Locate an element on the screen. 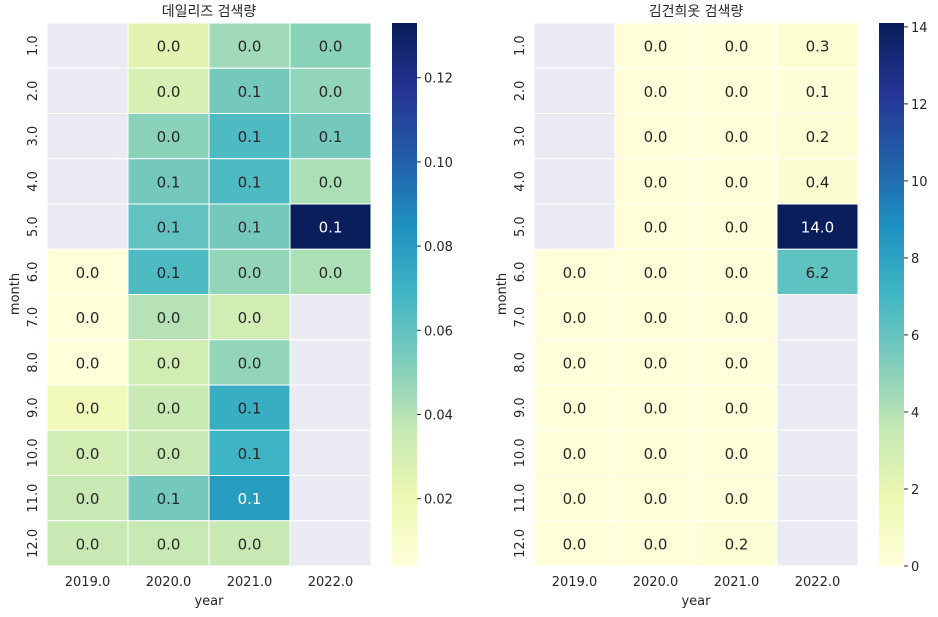 The image size is (938, 617). colorbar-tick-label: 0 is located at coordinates (915, 567).